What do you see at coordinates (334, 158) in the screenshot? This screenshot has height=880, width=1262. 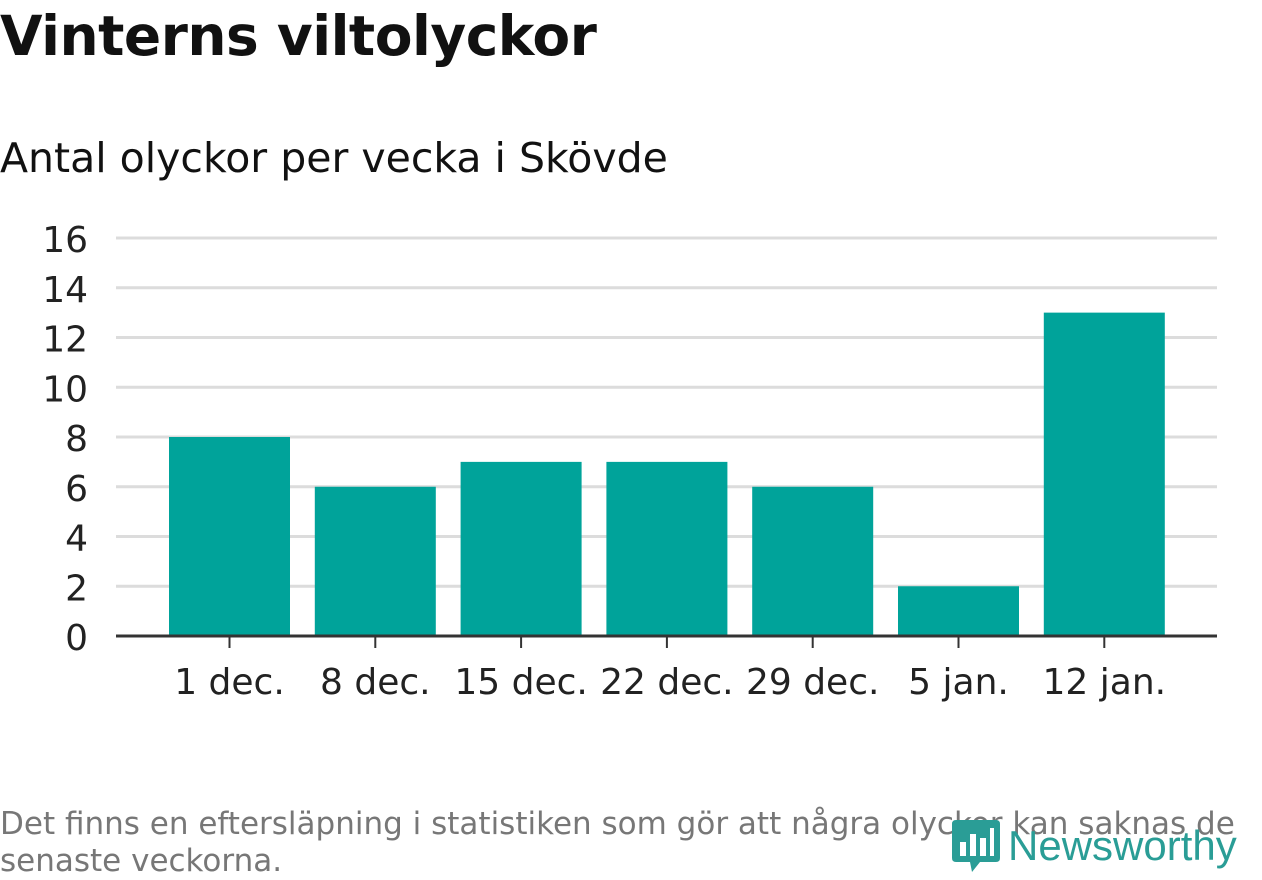 I see `chart-subtitle: Antal olyckor per vecka i Skövde` at bounding box center [334, 158].